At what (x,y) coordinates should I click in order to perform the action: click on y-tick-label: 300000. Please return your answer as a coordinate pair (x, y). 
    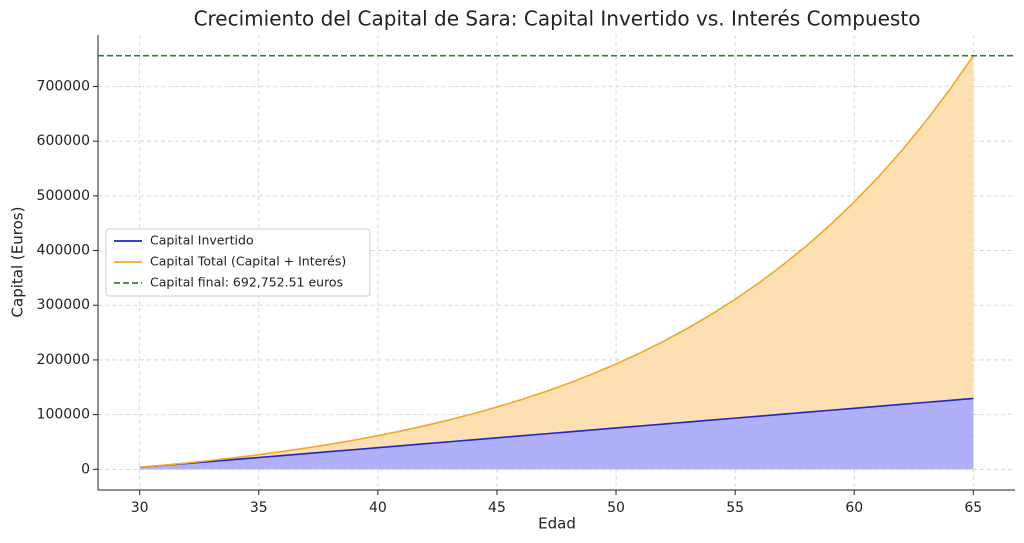
    Looking at the image, I should click on (63, 305).